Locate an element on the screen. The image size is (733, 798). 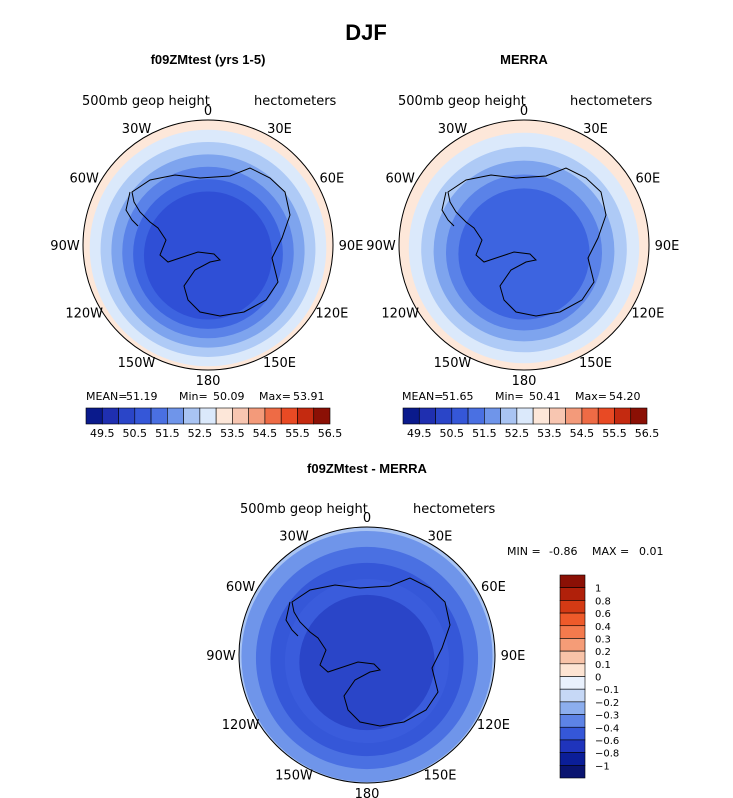
longitude-label: 60W is located at coordinates (241, 587).